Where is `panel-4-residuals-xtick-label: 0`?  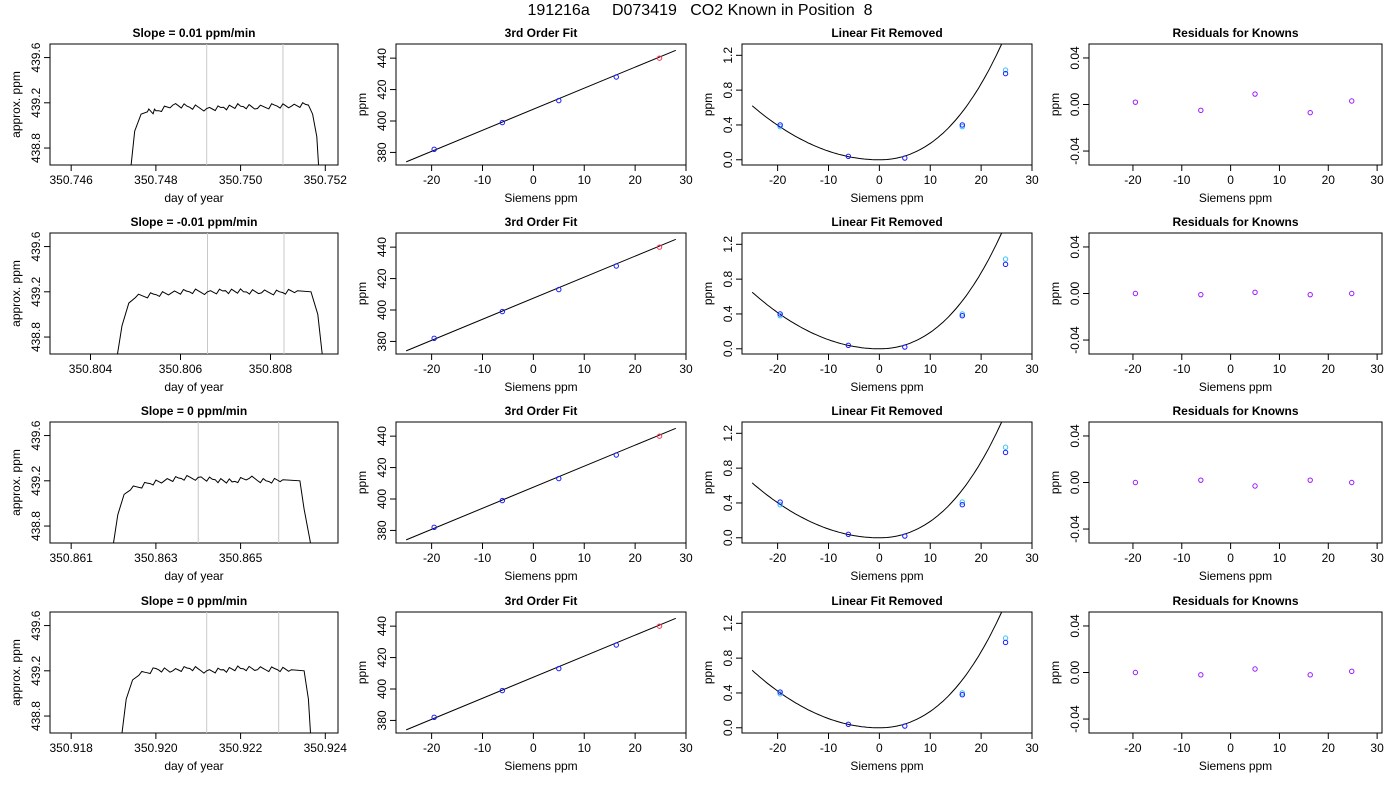 panel-4-residuals-xtick-label: 0 is located at coordinates (1230, 748).